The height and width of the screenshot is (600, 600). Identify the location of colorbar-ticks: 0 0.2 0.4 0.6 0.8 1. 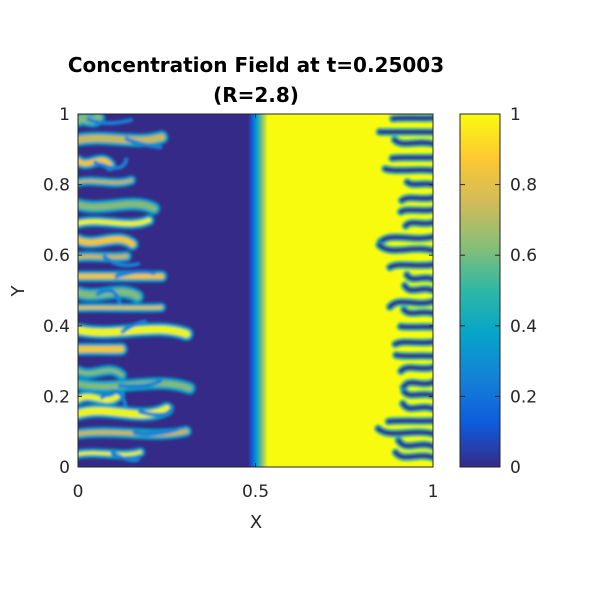
(498, 291).